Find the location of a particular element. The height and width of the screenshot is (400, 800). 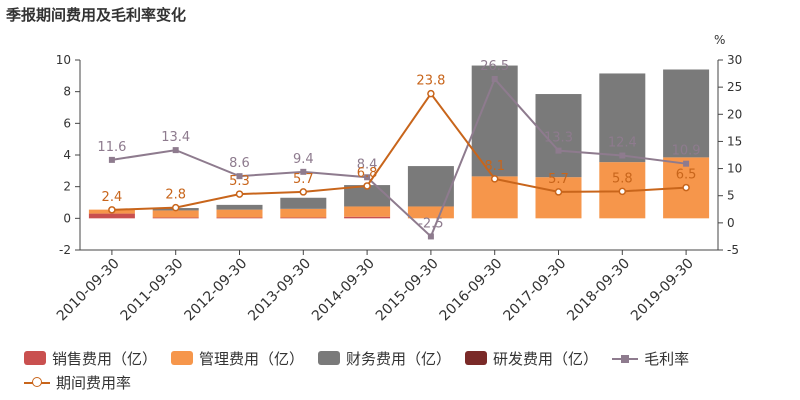

data-label: 5.3 is located at coordinates (239, 181).